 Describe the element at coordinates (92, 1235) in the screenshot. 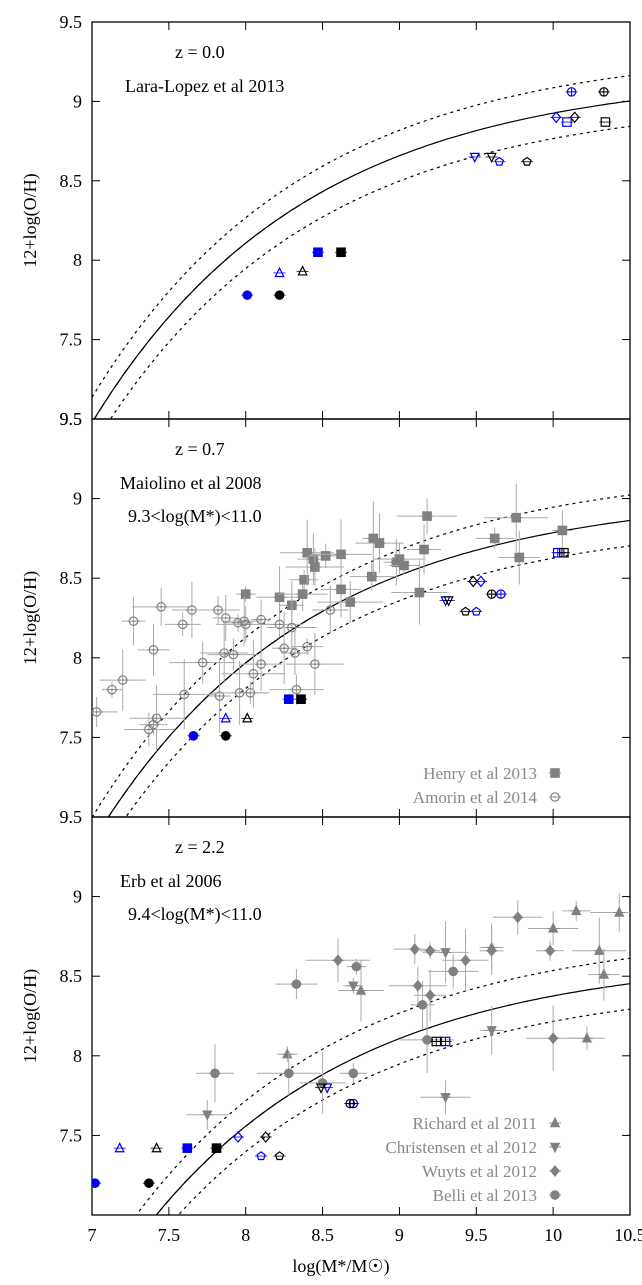

I see `x-tick-label: 7` at that location.